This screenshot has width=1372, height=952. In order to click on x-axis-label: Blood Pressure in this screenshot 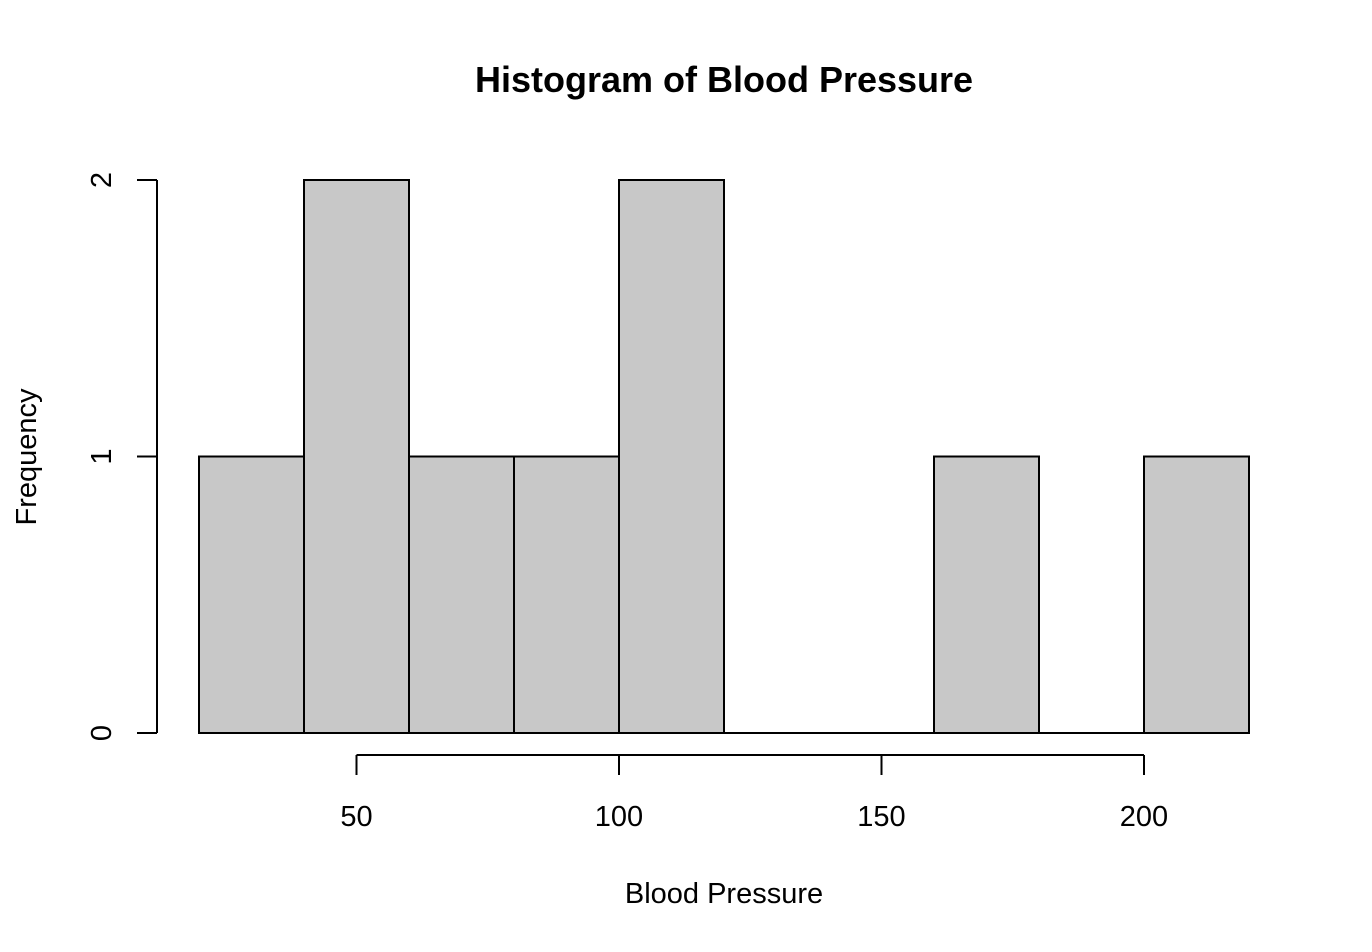, I will do `click(724, 894)`.